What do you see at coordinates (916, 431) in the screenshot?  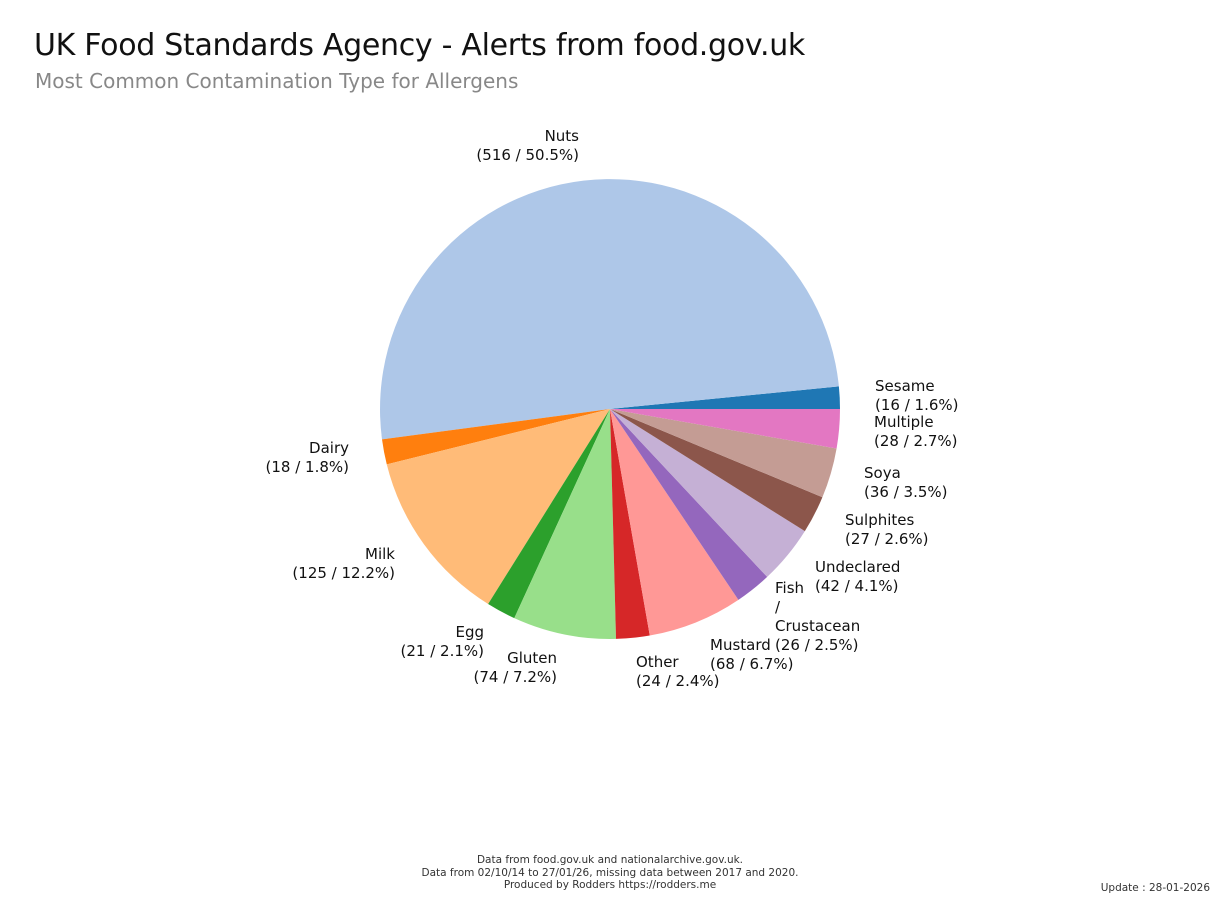 I see `slice-label-multiple: Multiple (28 / 2.7%)` at bounding box center [916, 431].